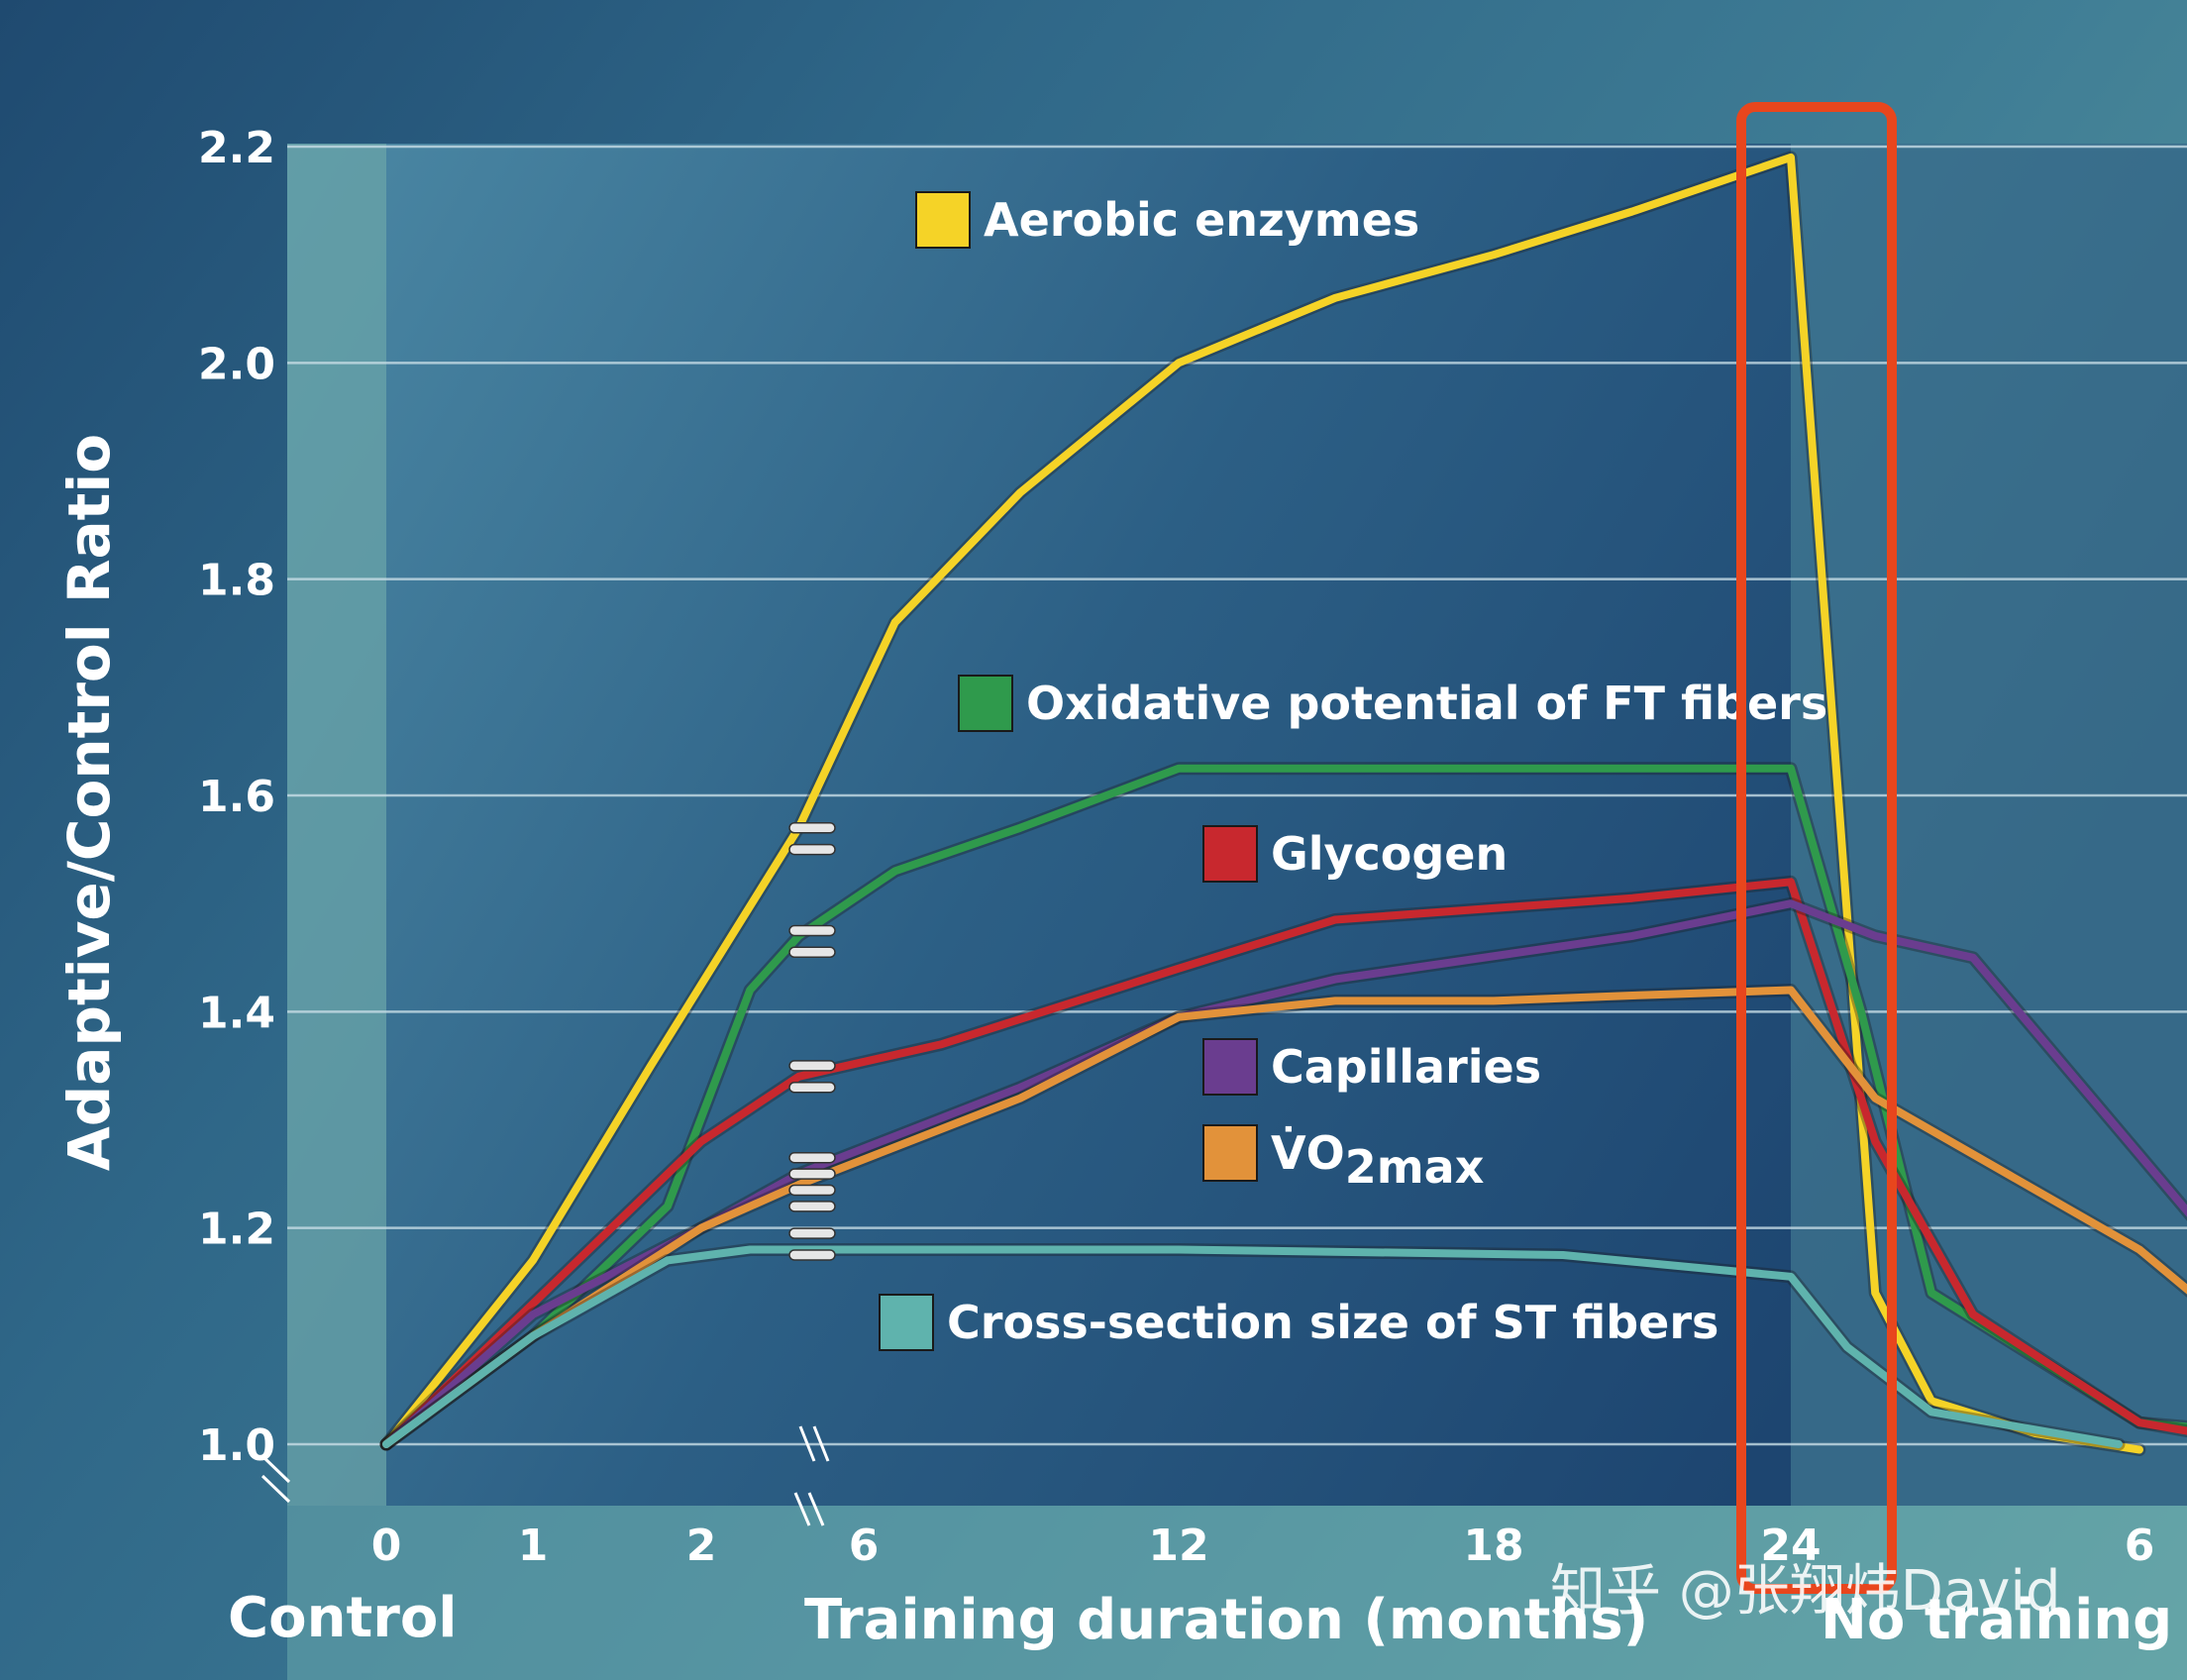 Image resolution: width=2187 pixels, height=1680 pixels. I want to click on x-tick-label: 24, so click(1790, 1546).